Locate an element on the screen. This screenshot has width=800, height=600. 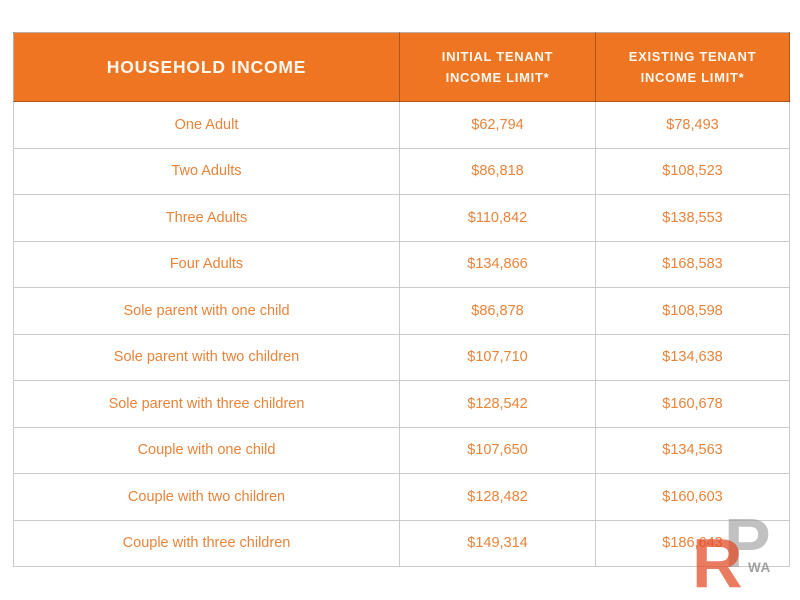
initial-limit-cell: $128,482 is located at coordinates (497, 497).